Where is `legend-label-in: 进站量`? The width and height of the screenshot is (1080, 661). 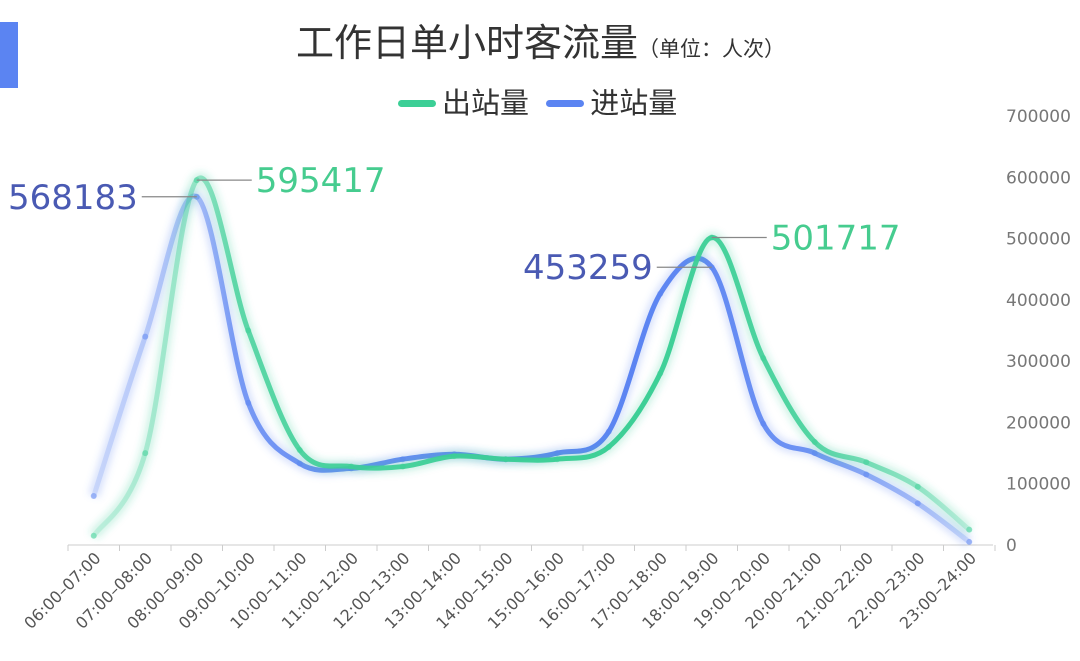
legend-label-in: 进站量 is located at coordinates (634, 103).